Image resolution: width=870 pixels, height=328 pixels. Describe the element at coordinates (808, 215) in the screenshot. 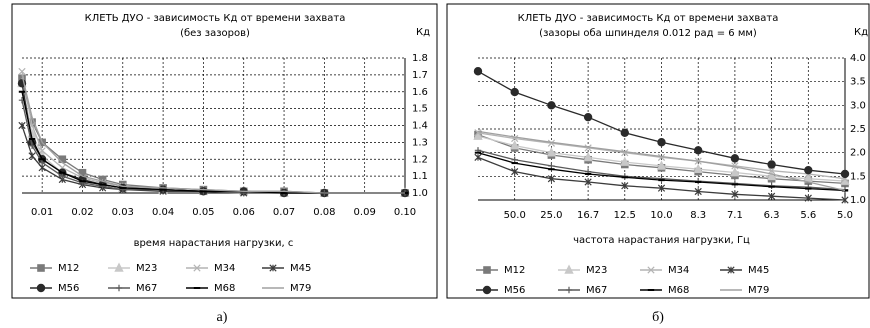

I see `x-tick-label: 5.6` at that location.